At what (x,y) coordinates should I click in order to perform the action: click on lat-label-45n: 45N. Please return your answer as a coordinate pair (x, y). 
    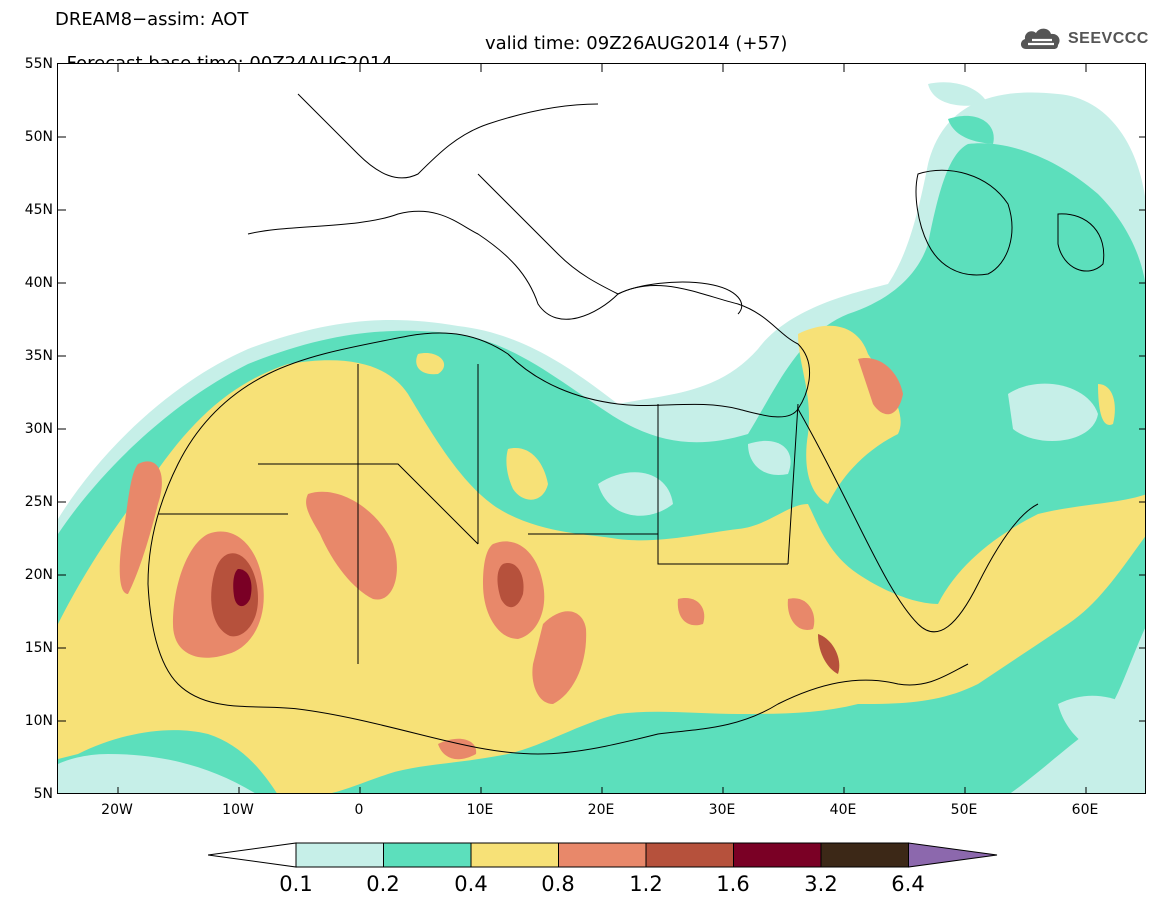
    Looking at the image, I should click on (38, 210).